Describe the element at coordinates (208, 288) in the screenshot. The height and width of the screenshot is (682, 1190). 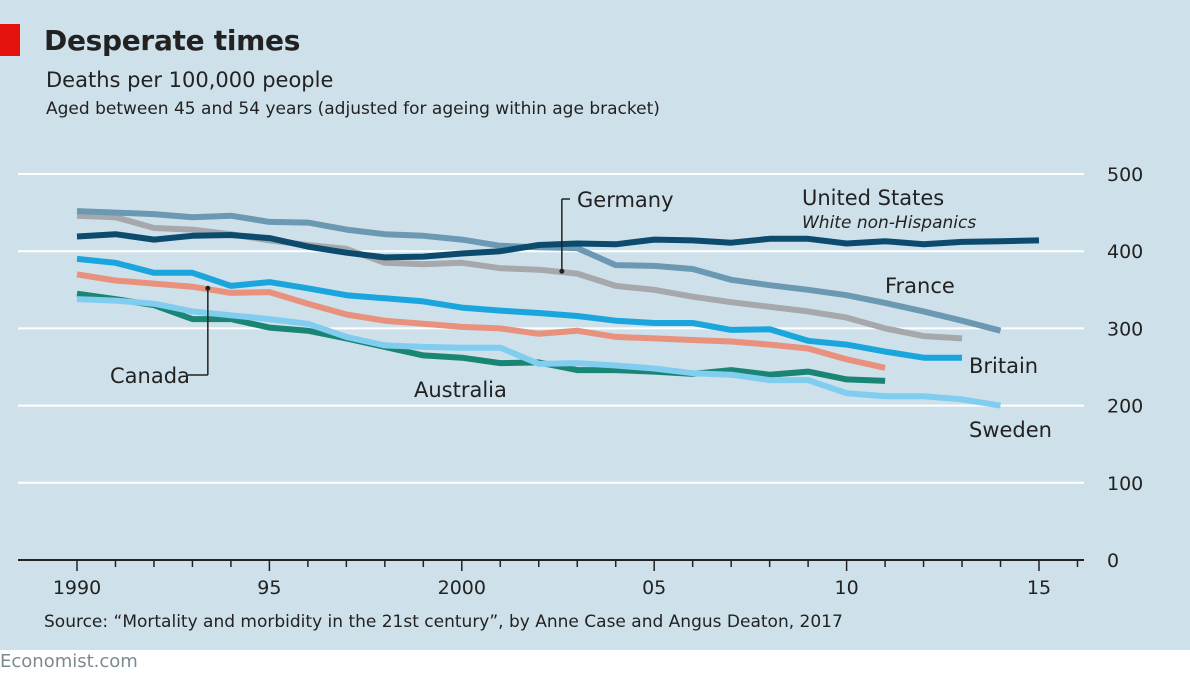
I see `canada-leader-dot` at that location.